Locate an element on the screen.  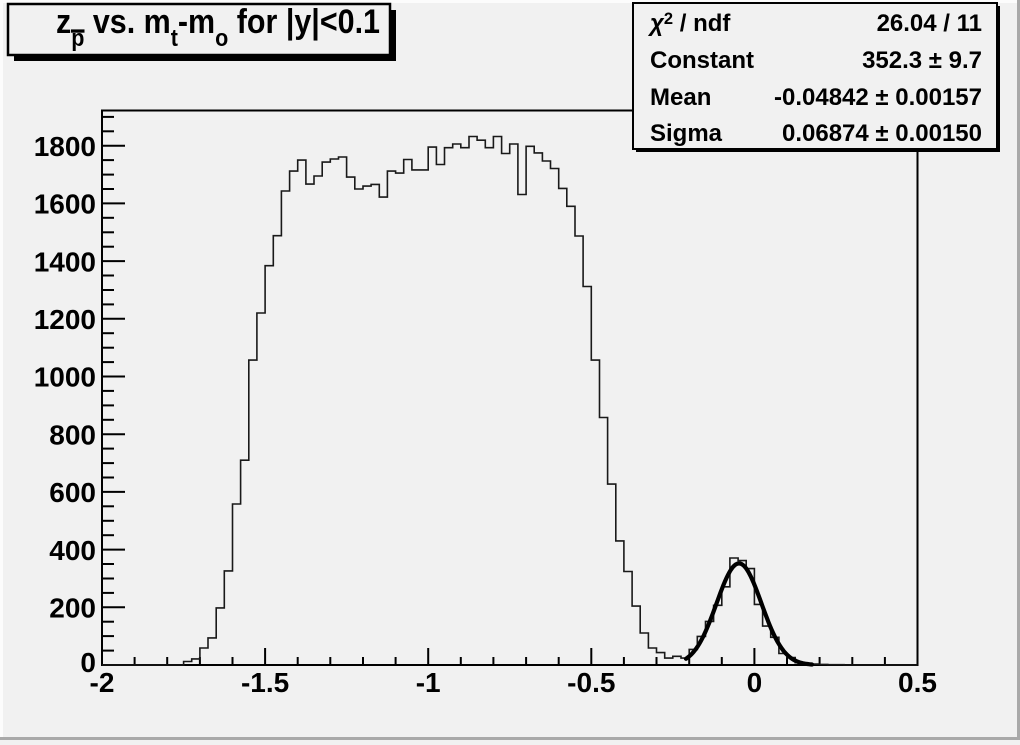
svg-text: 352.3 ± 9.7 is located at coordinates (922, 60).